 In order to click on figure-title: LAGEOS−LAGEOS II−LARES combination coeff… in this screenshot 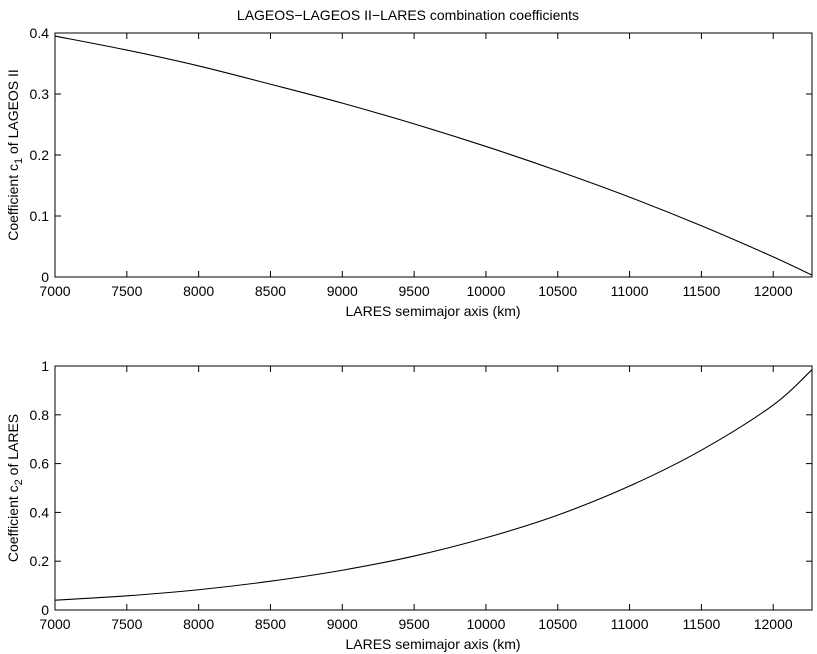, I will do `click(408, 15)`.